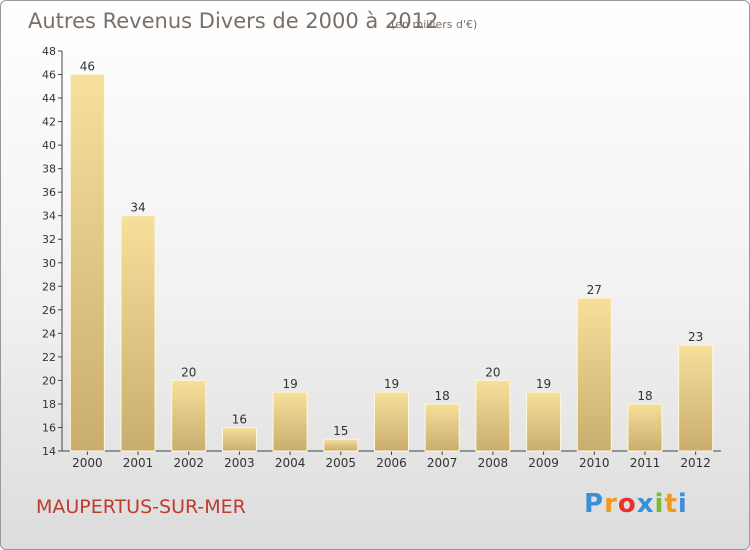  What do you see at coordinates (391, 463) in the screenshot?
I see `x-tick-label-2006: 2006` at bounding box center [391, 463].